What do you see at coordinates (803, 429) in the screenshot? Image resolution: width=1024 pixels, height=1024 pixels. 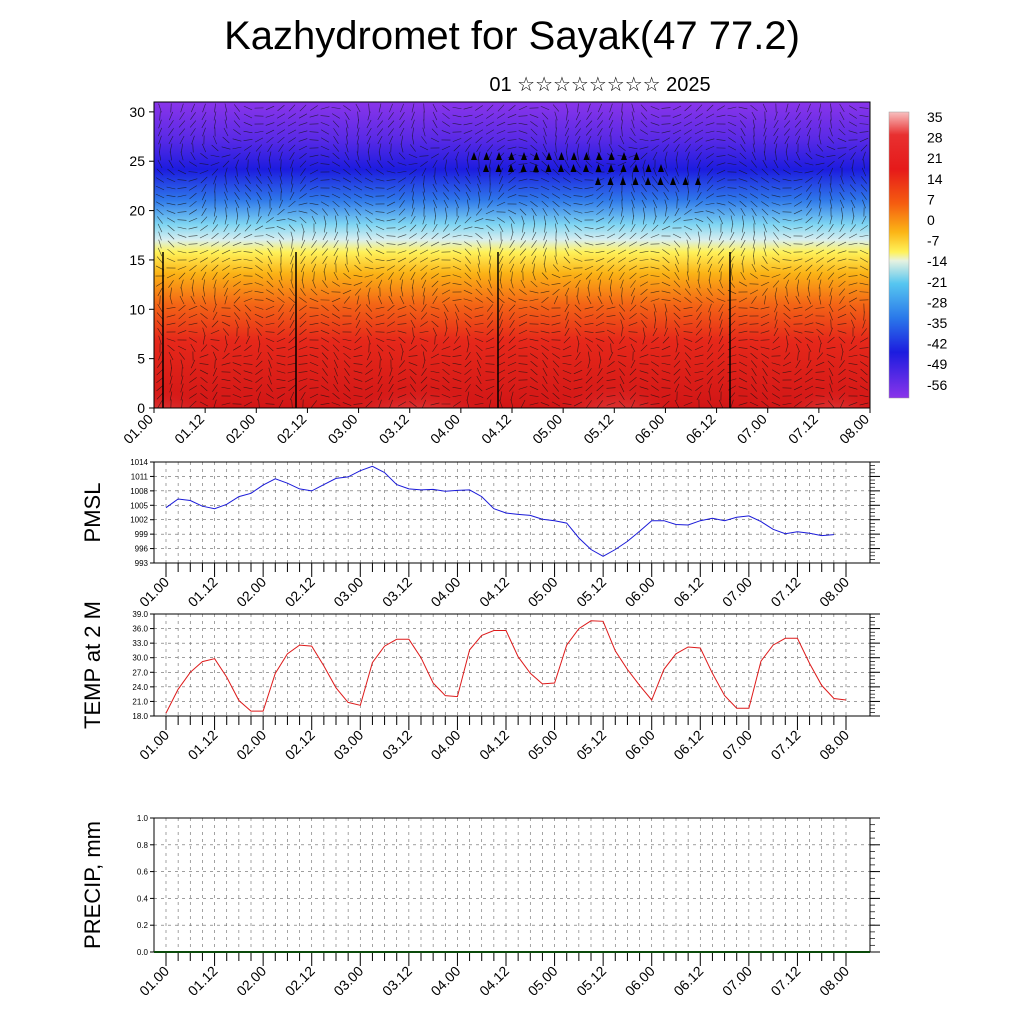 I see `x-tick-label: 07.12` at bounding box center [803, 429].